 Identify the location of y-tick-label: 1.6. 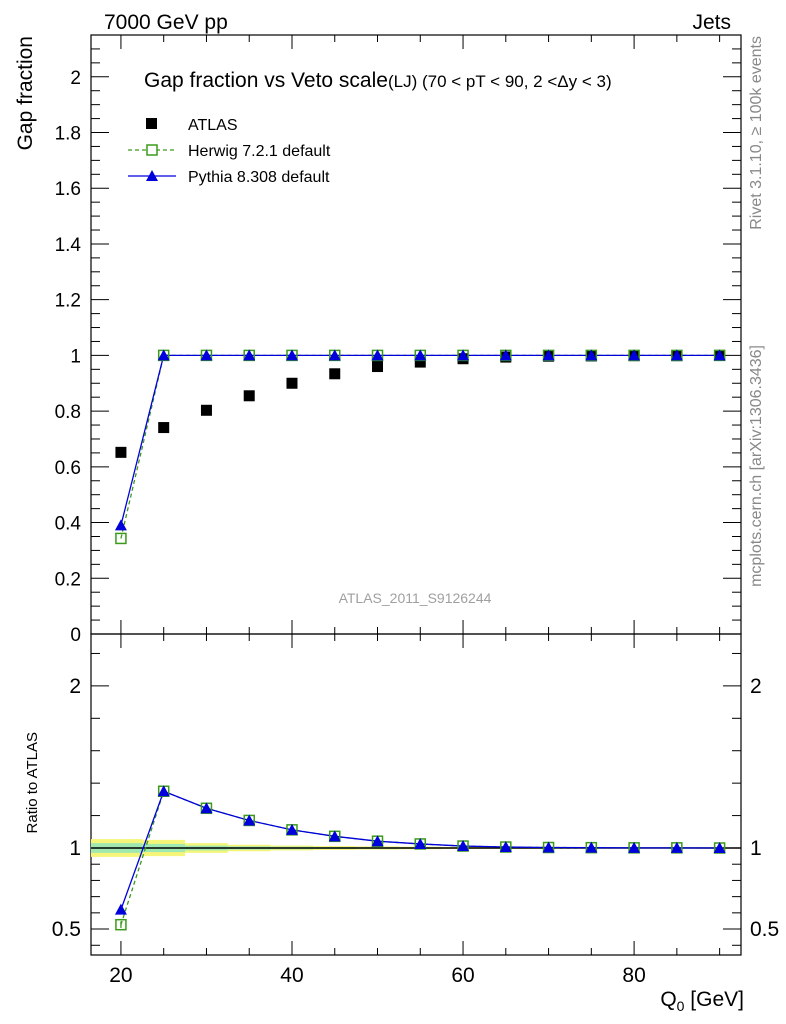
(68, 189).